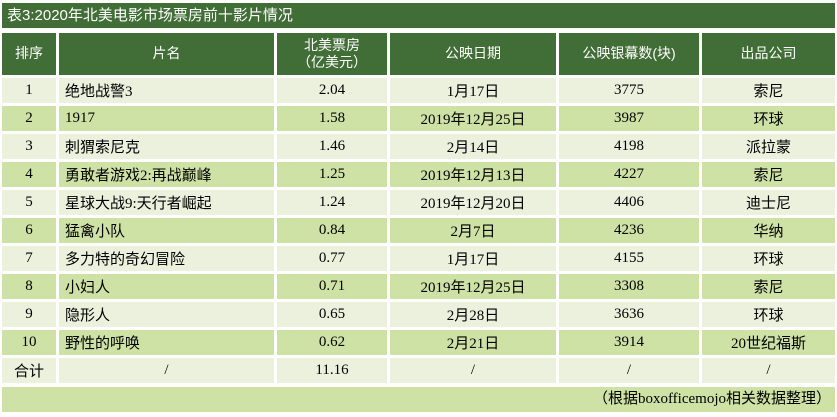 The width and height of the screenshot is (837, 417). I want to click on screens-cell: 3987, so click(629, 118).